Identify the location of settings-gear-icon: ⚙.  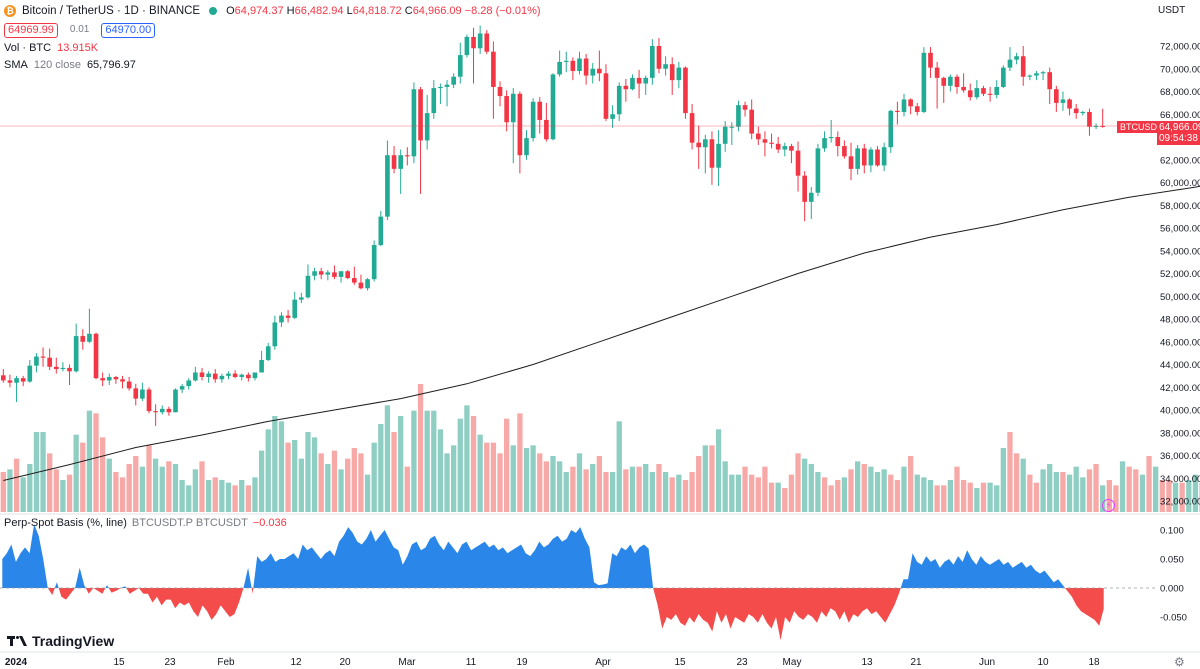
(1179, 662).